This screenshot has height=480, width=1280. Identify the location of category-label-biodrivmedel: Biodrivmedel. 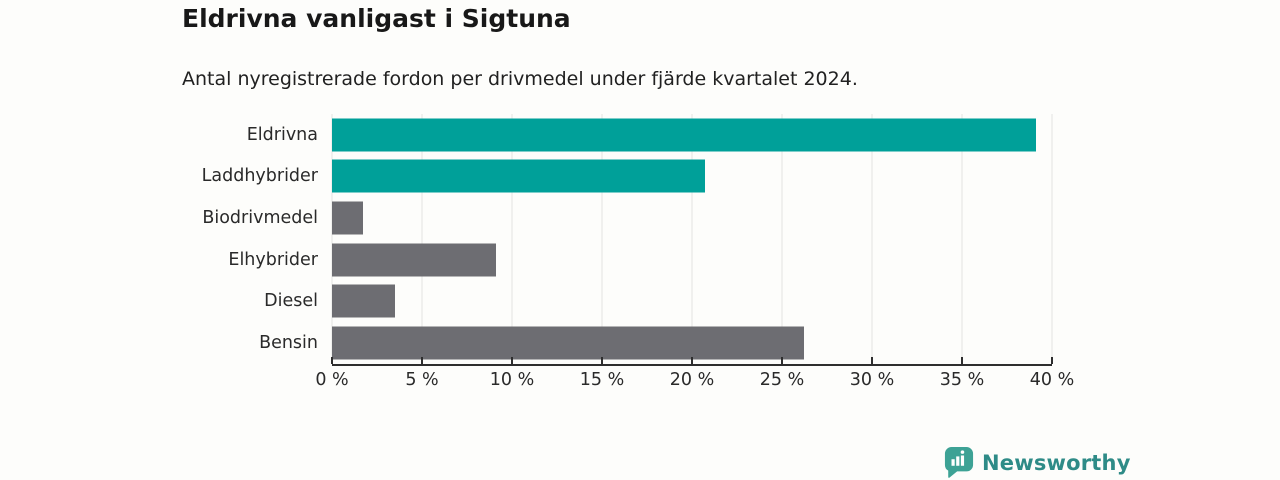
(260, 218).